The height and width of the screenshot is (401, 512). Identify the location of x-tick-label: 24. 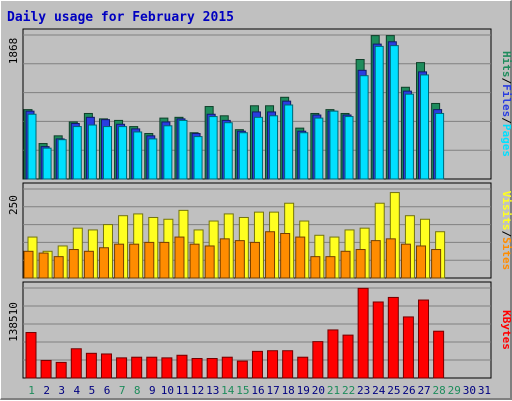
(379, 390).